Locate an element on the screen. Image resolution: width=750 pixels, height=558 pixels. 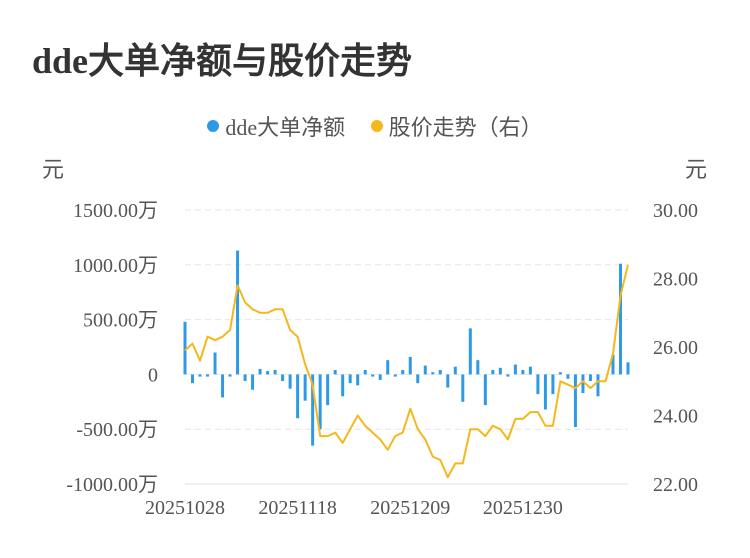
right-tick-label: 24.00 is located at coordinates (675, 417).